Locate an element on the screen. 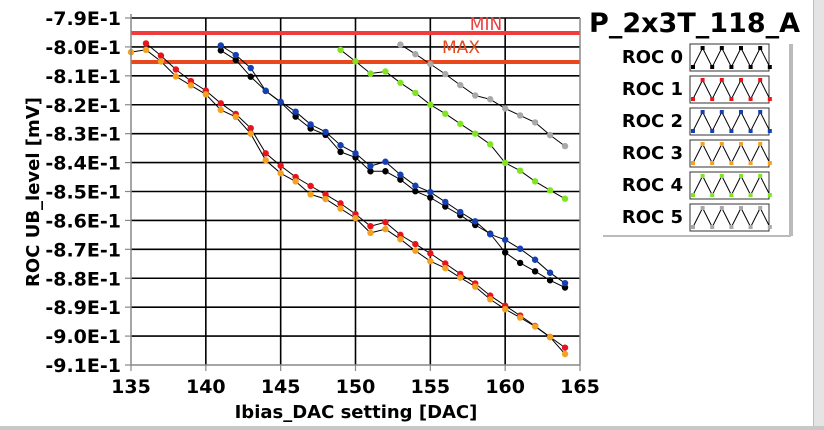 The image size is (824, 430). y-tick-label: -8.6E-1 is located at coordinates (83, 221).